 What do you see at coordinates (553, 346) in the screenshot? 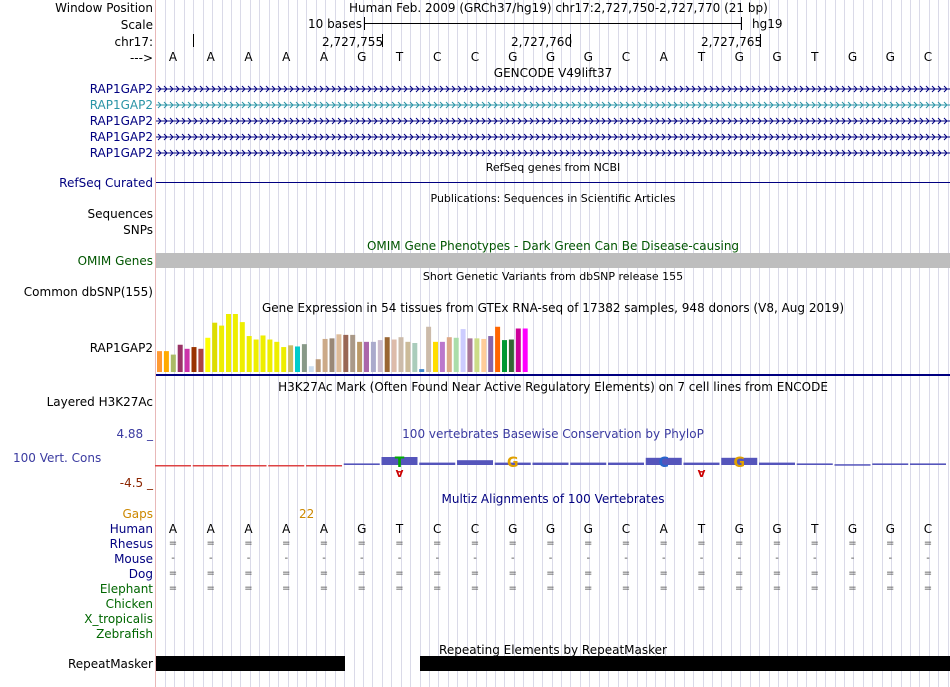
I see `gtex-bar-chart` at bounding box center [553, 346].